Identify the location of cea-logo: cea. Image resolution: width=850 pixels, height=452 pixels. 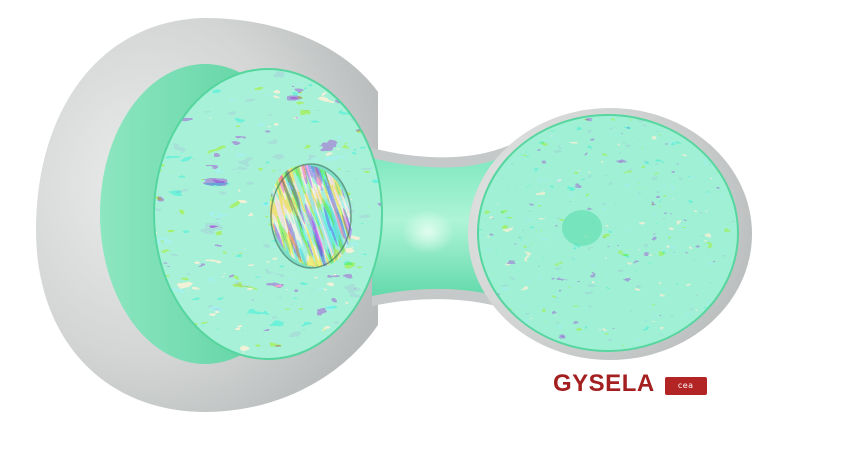
(685, 385).